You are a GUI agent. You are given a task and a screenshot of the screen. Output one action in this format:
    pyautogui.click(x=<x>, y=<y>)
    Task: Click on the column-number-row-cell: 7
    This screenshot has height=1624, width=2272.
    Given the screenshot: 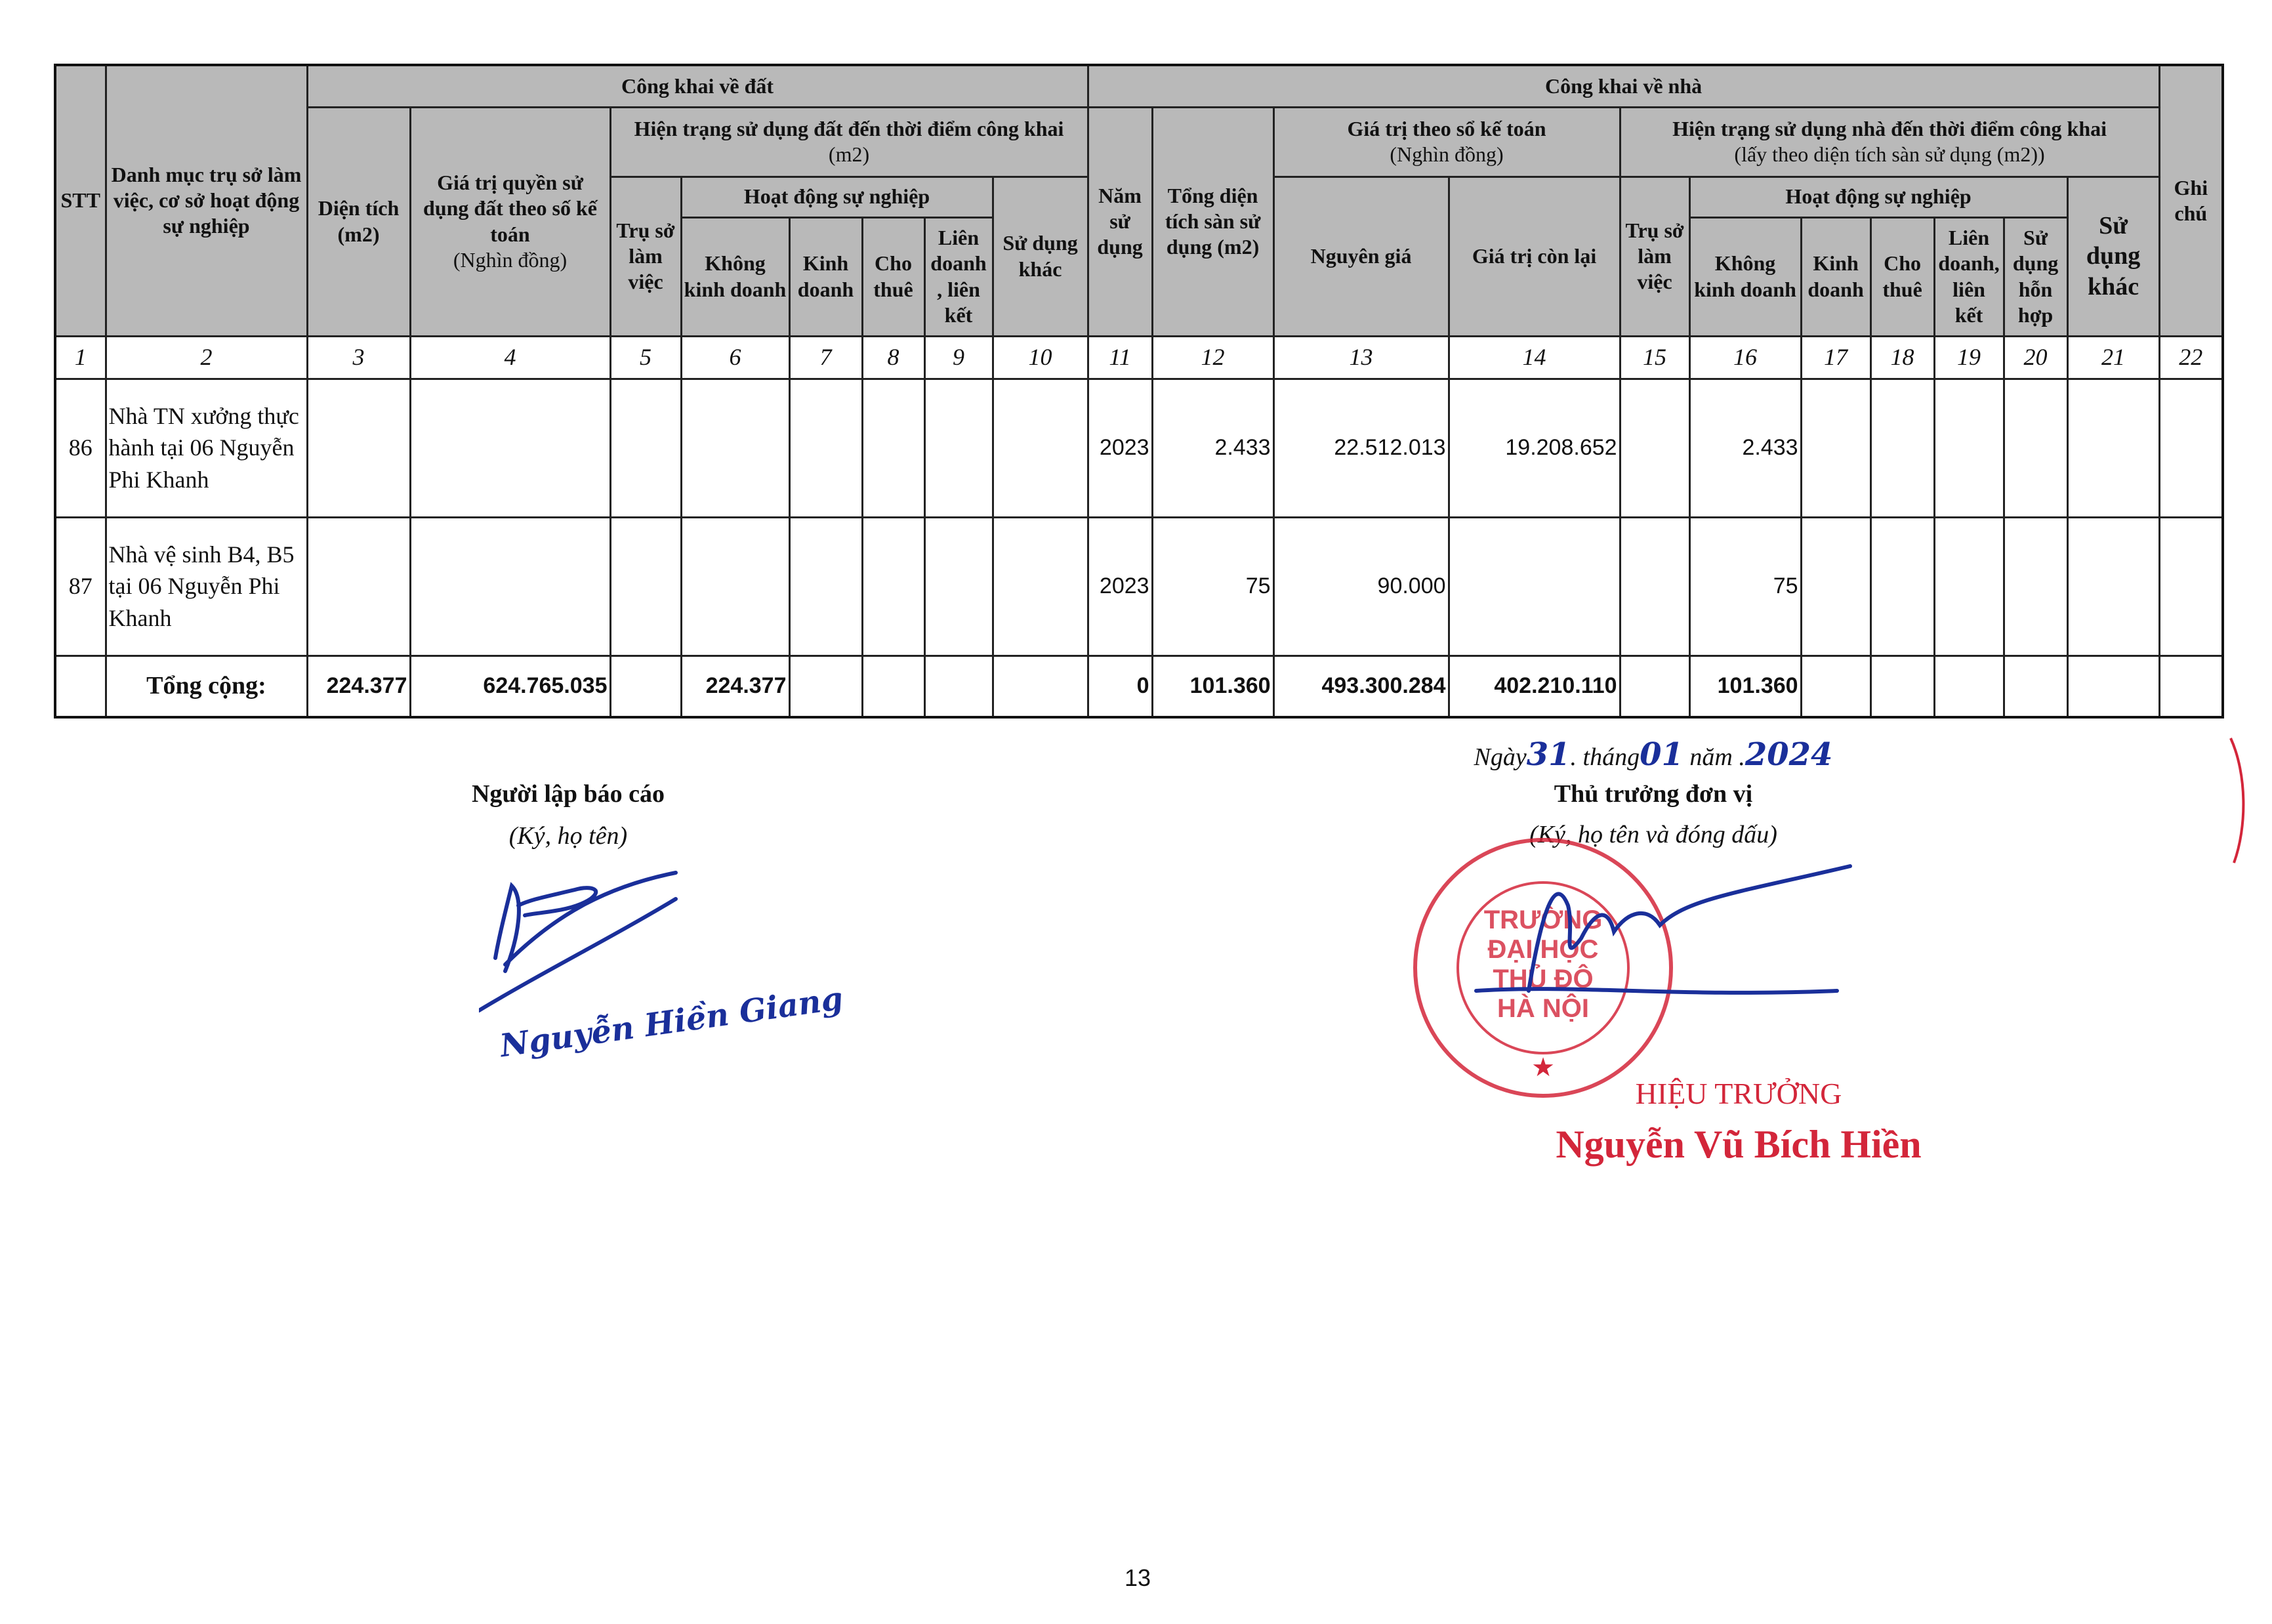 What is the action you would take?
    pyautogui.click(x=825, y=357)
    